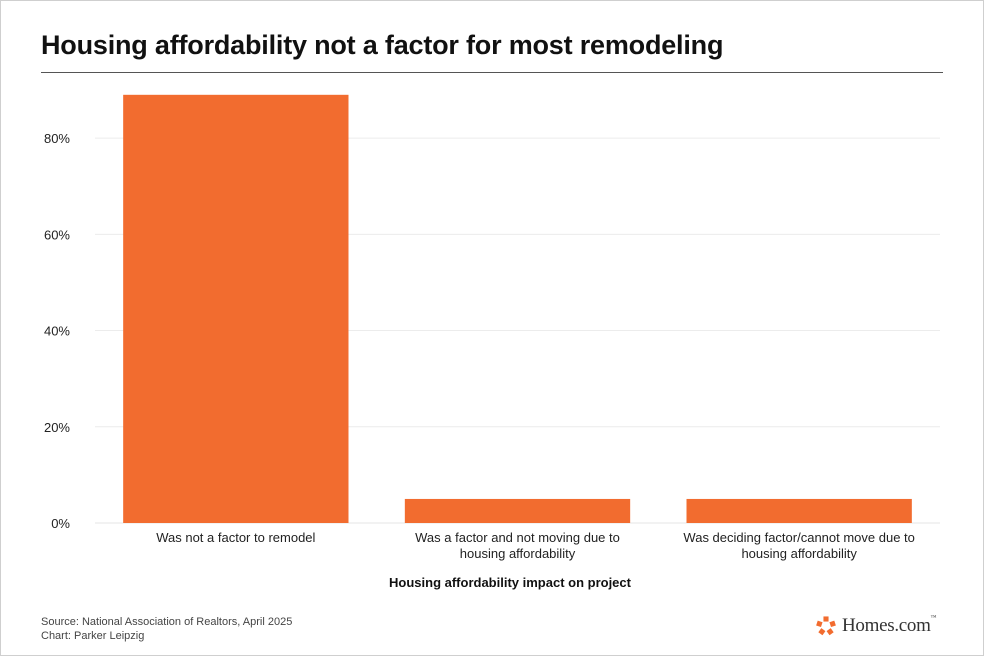 The height and width of the screenshot is (656, 984). Describe the element at coordinates (889, 625) in the screenshot. I see `logo-text: Homes.com™` at that location.